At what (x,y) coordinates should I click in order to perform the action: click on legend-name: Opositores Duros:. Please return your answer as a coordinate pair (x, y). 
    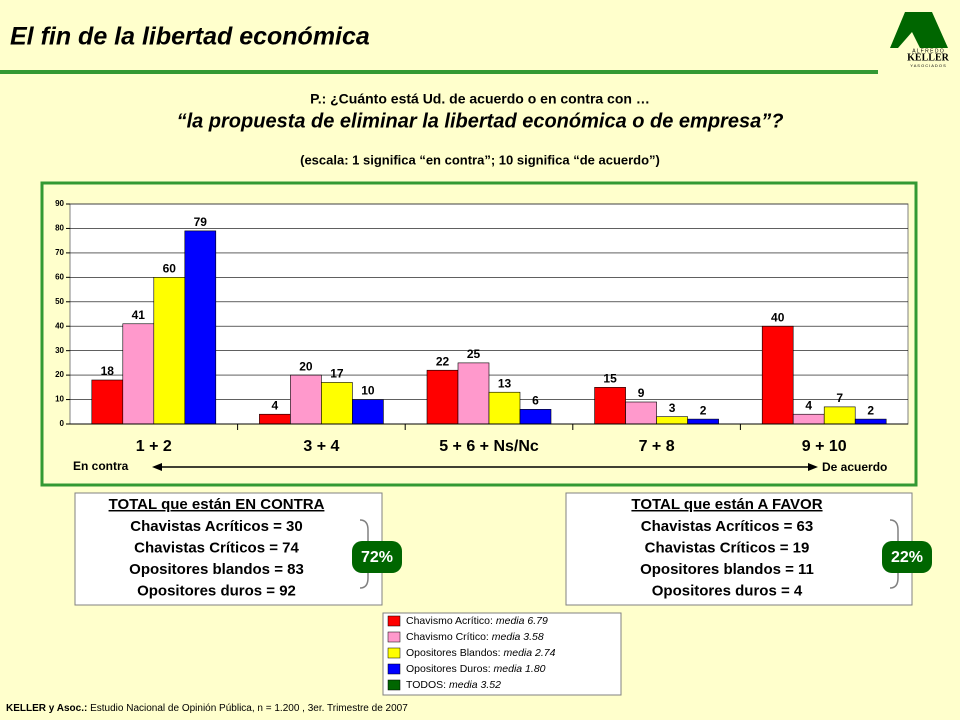
    Looking at the image, I should click on (448, 669).